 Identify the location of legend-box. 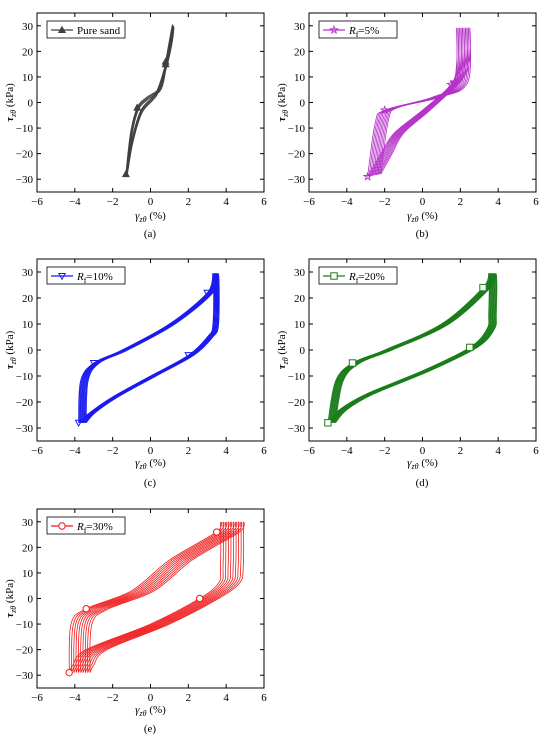
(358, 275).